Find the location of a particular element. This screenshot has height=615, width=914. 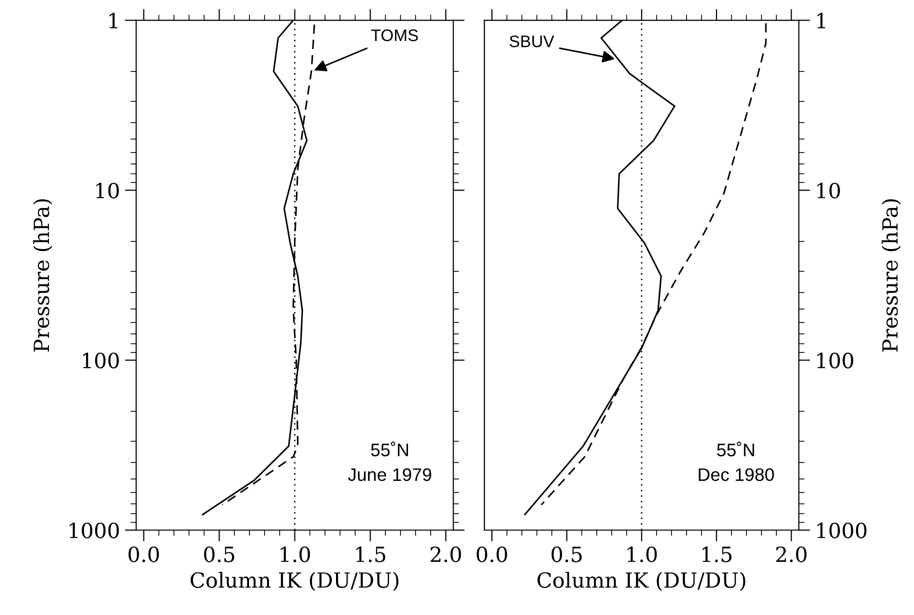

annotation: 55˚N June 1979 is located at coordinates (390, 462).